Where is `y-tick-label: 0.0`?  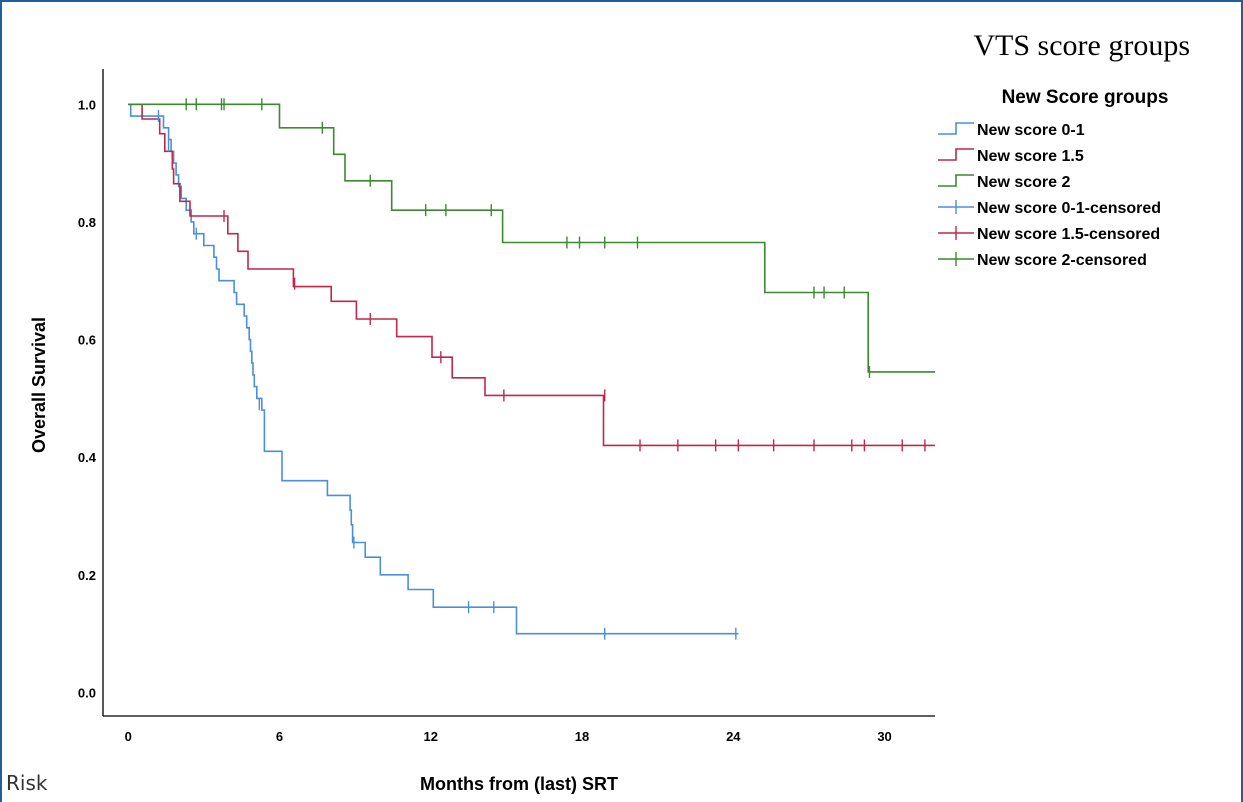
y-tick-label: 0.0 is located at coordinates (87, 692).